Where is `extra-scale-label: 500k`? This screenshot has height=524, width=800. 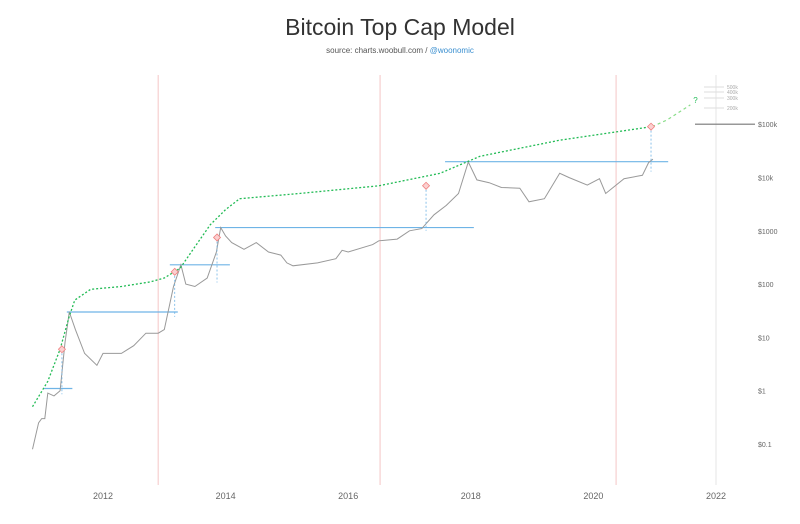
extra-scale-label: 500k is located at coordinates (732, 88).